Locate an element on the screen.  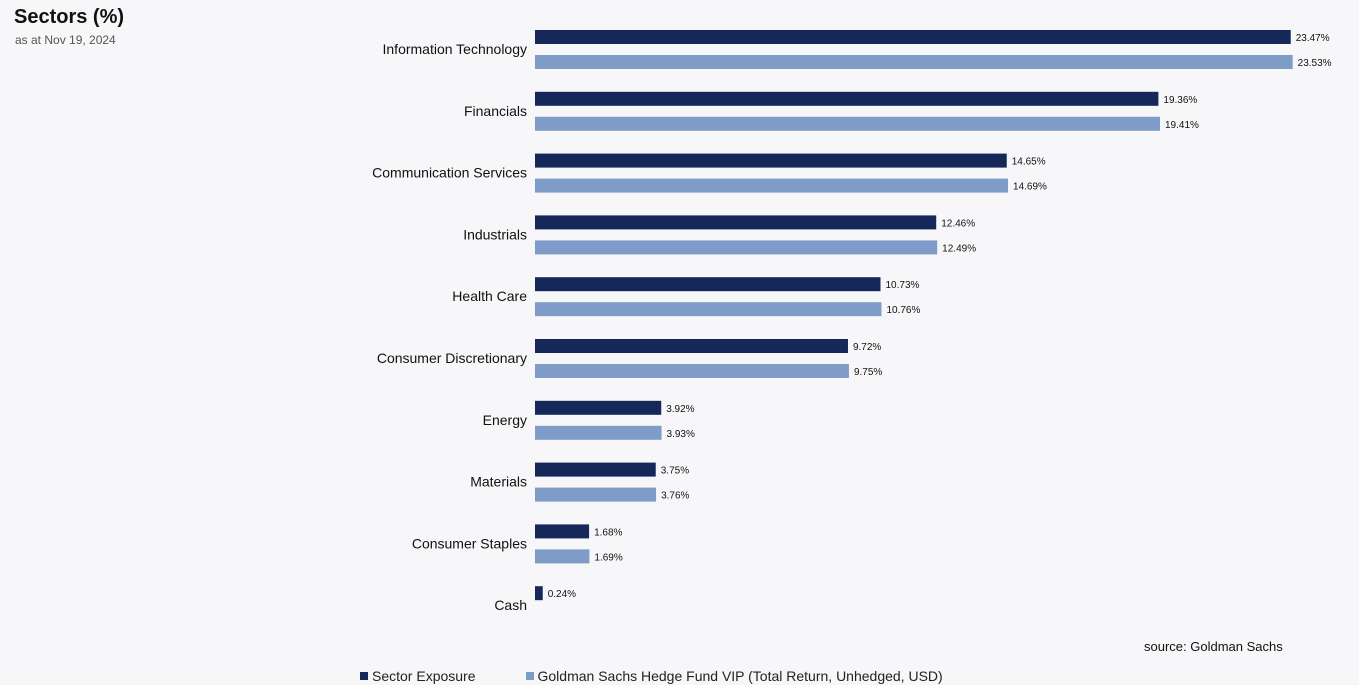
legend-item-sector-exposure: Sector Exposure is located at coordinates (418, 676).